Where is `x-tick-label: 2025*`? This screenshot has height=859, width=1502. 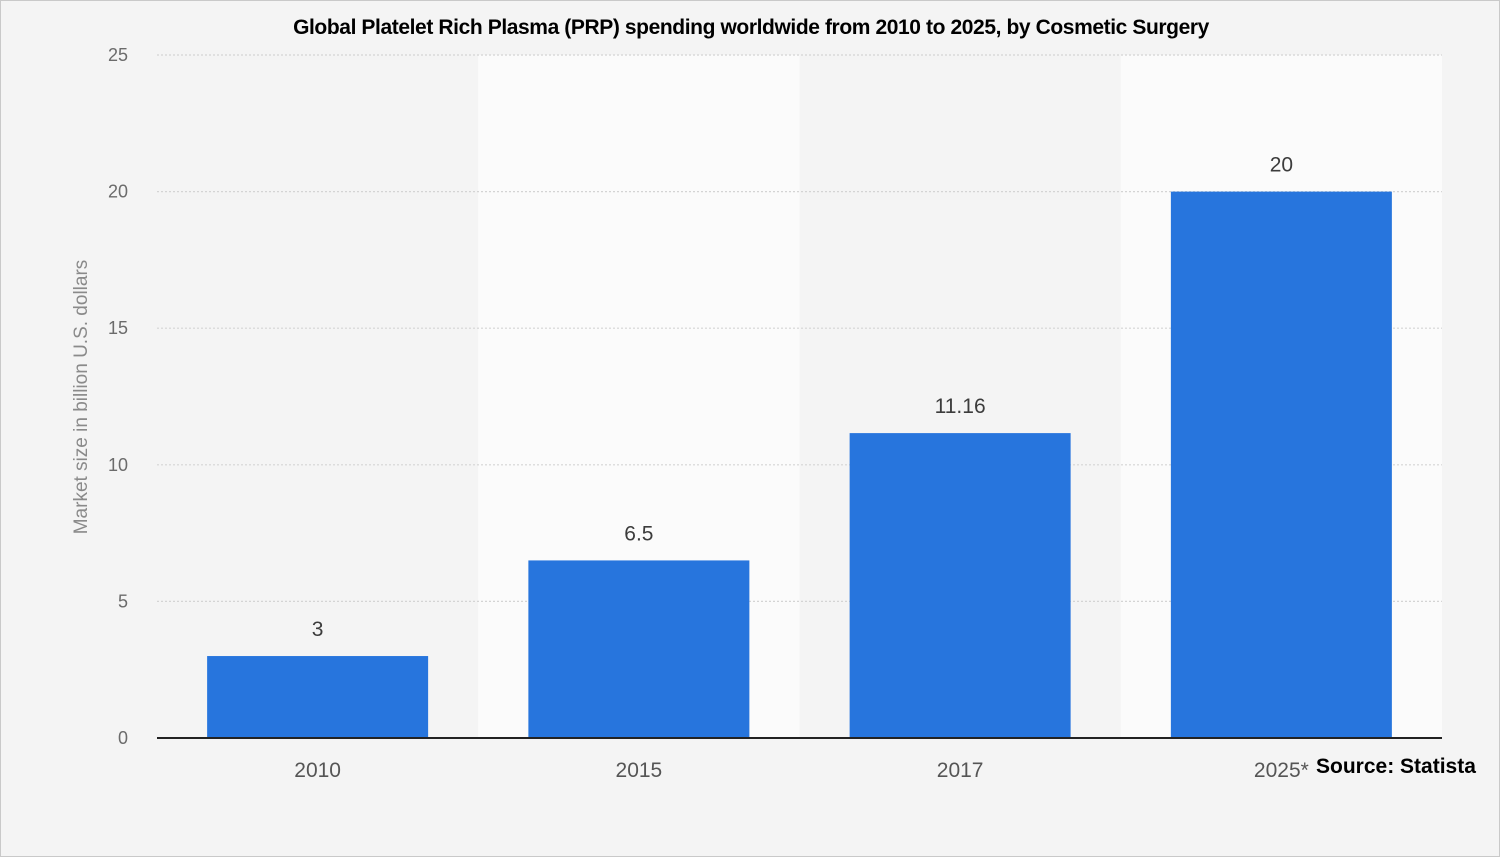
x-tick-label: 2025* is located at coordinates (1281, 770).